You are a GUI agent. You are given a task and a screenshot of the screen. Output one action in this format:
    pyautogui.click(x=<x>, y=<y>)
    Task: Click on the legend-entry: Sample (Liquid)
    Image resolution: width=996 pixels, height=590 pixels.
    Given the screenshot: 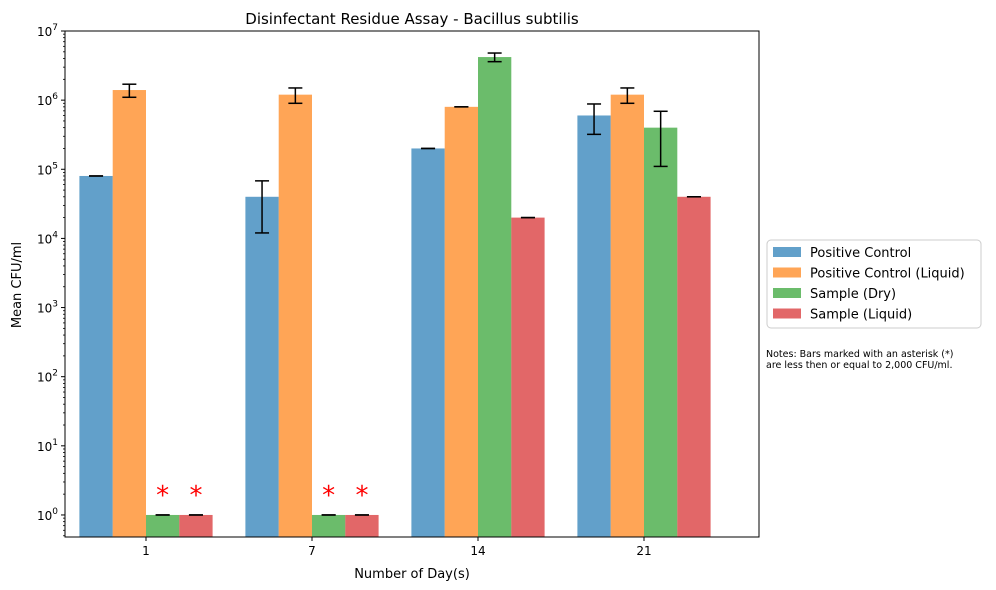 What is the action you would take?
    pyautogui.click(x=842, y=315)
    